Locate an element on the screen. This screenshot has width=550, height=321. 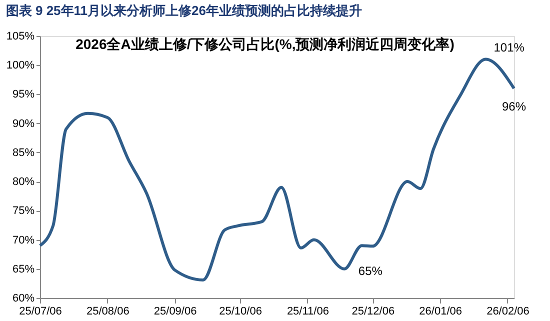
y-tick-label: 105% is located at coordinates (20, 36).